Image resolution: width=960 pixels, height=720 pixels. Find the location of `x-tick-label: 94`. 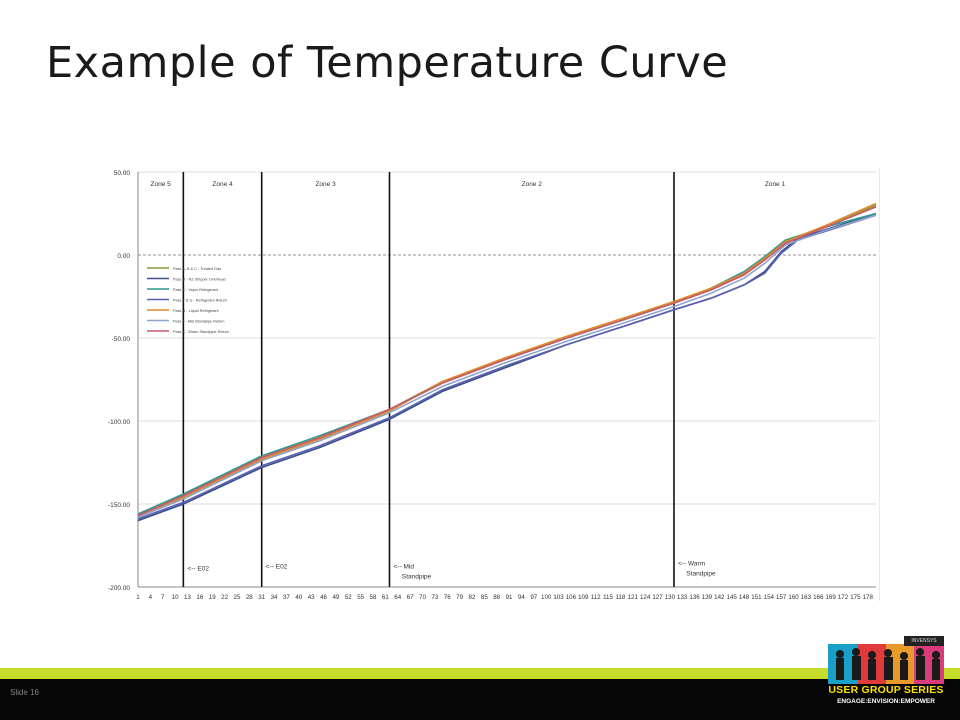

x-tick-label: 94 is located at coordinates (521, 597).